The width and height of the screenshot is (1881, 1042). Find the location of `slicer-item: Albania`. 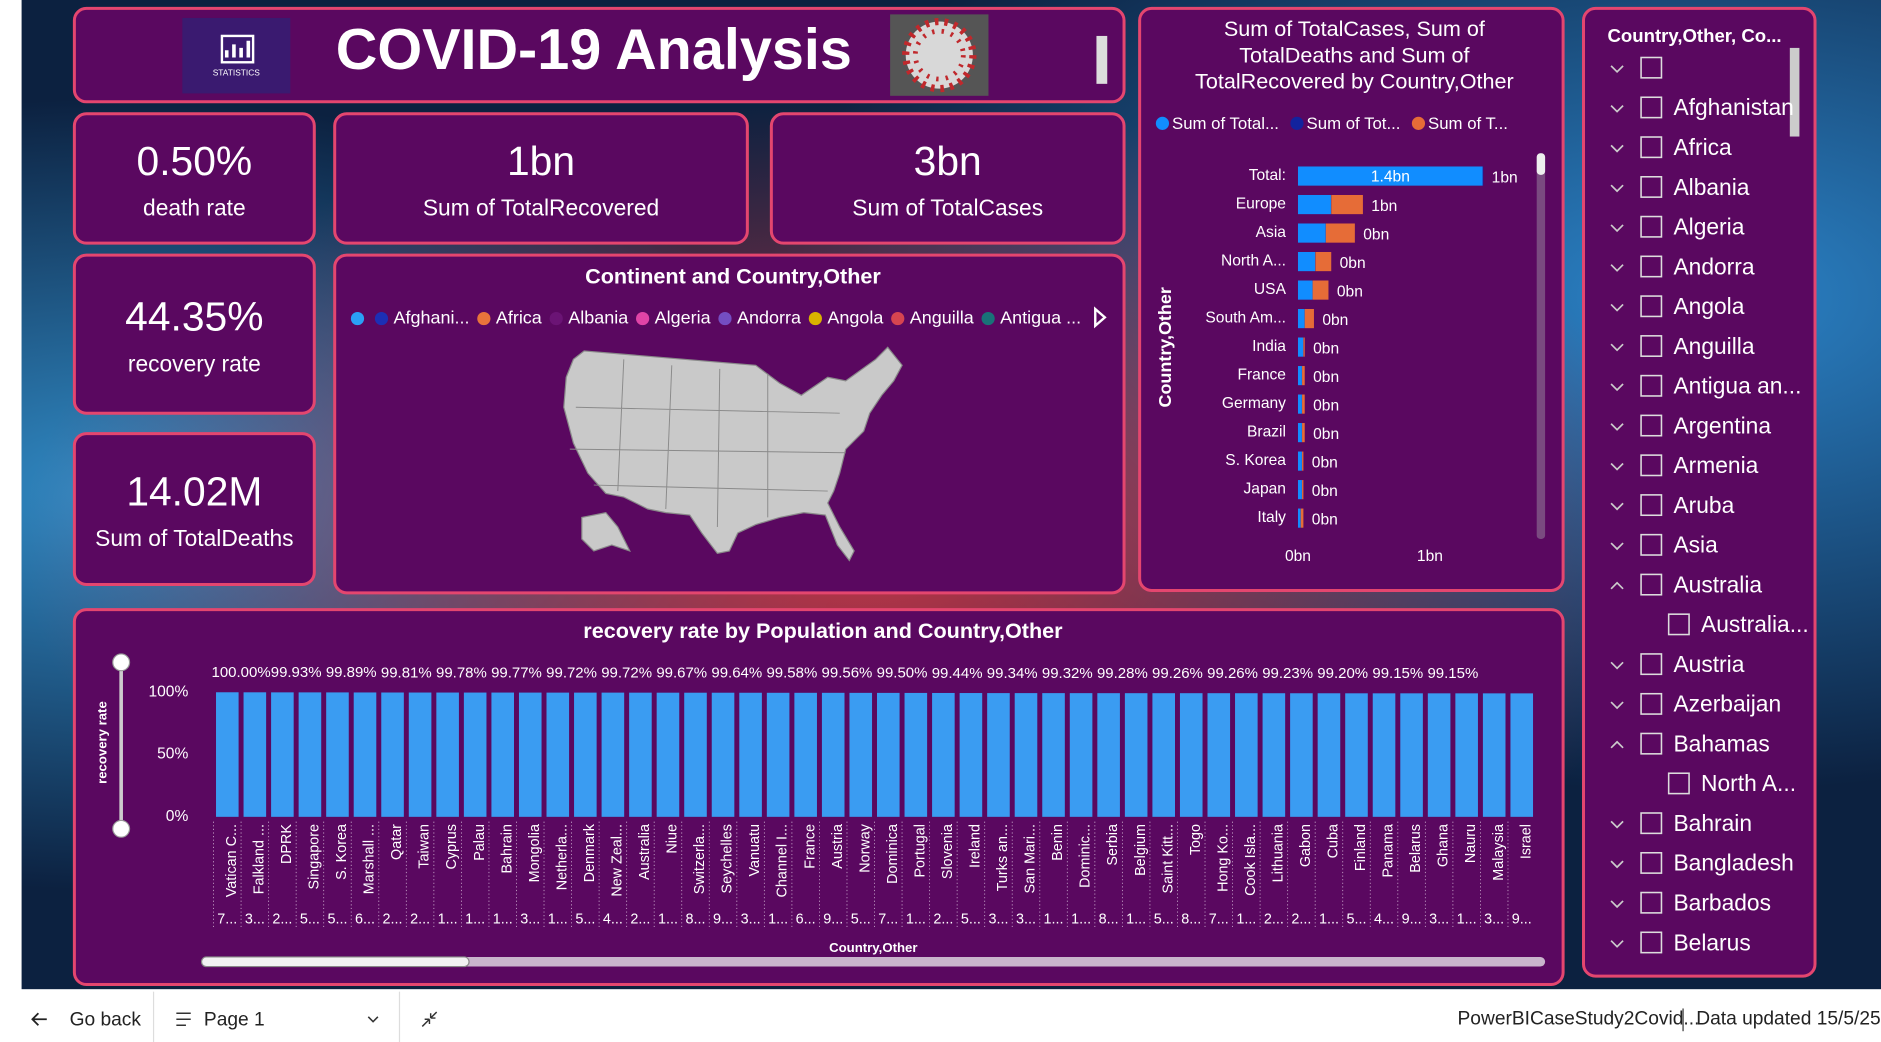

slicer-item: Albania is located at coordinates (1711, 187).